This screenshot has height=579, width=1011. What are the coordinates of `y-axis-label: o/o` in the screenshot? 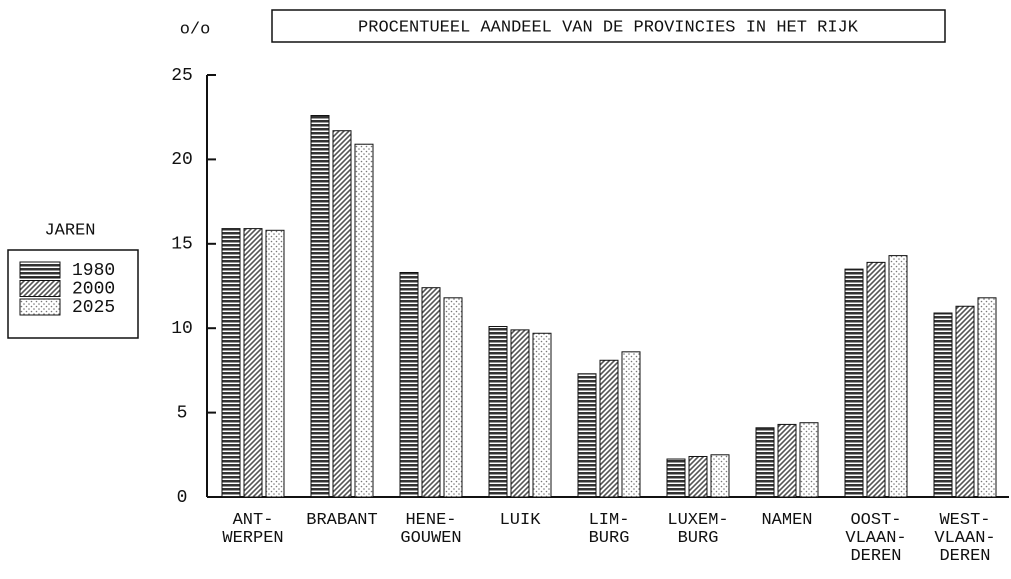 It's located at (195, 29).